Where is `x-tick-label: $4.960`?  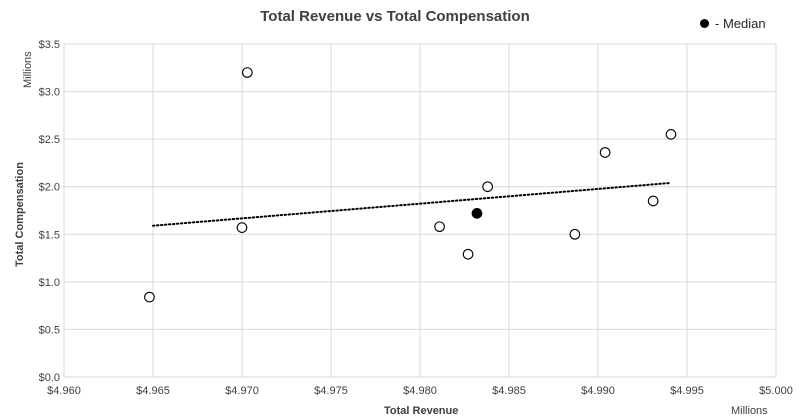
x-tick-label: $4.960 is located at coordinates (64, 391).